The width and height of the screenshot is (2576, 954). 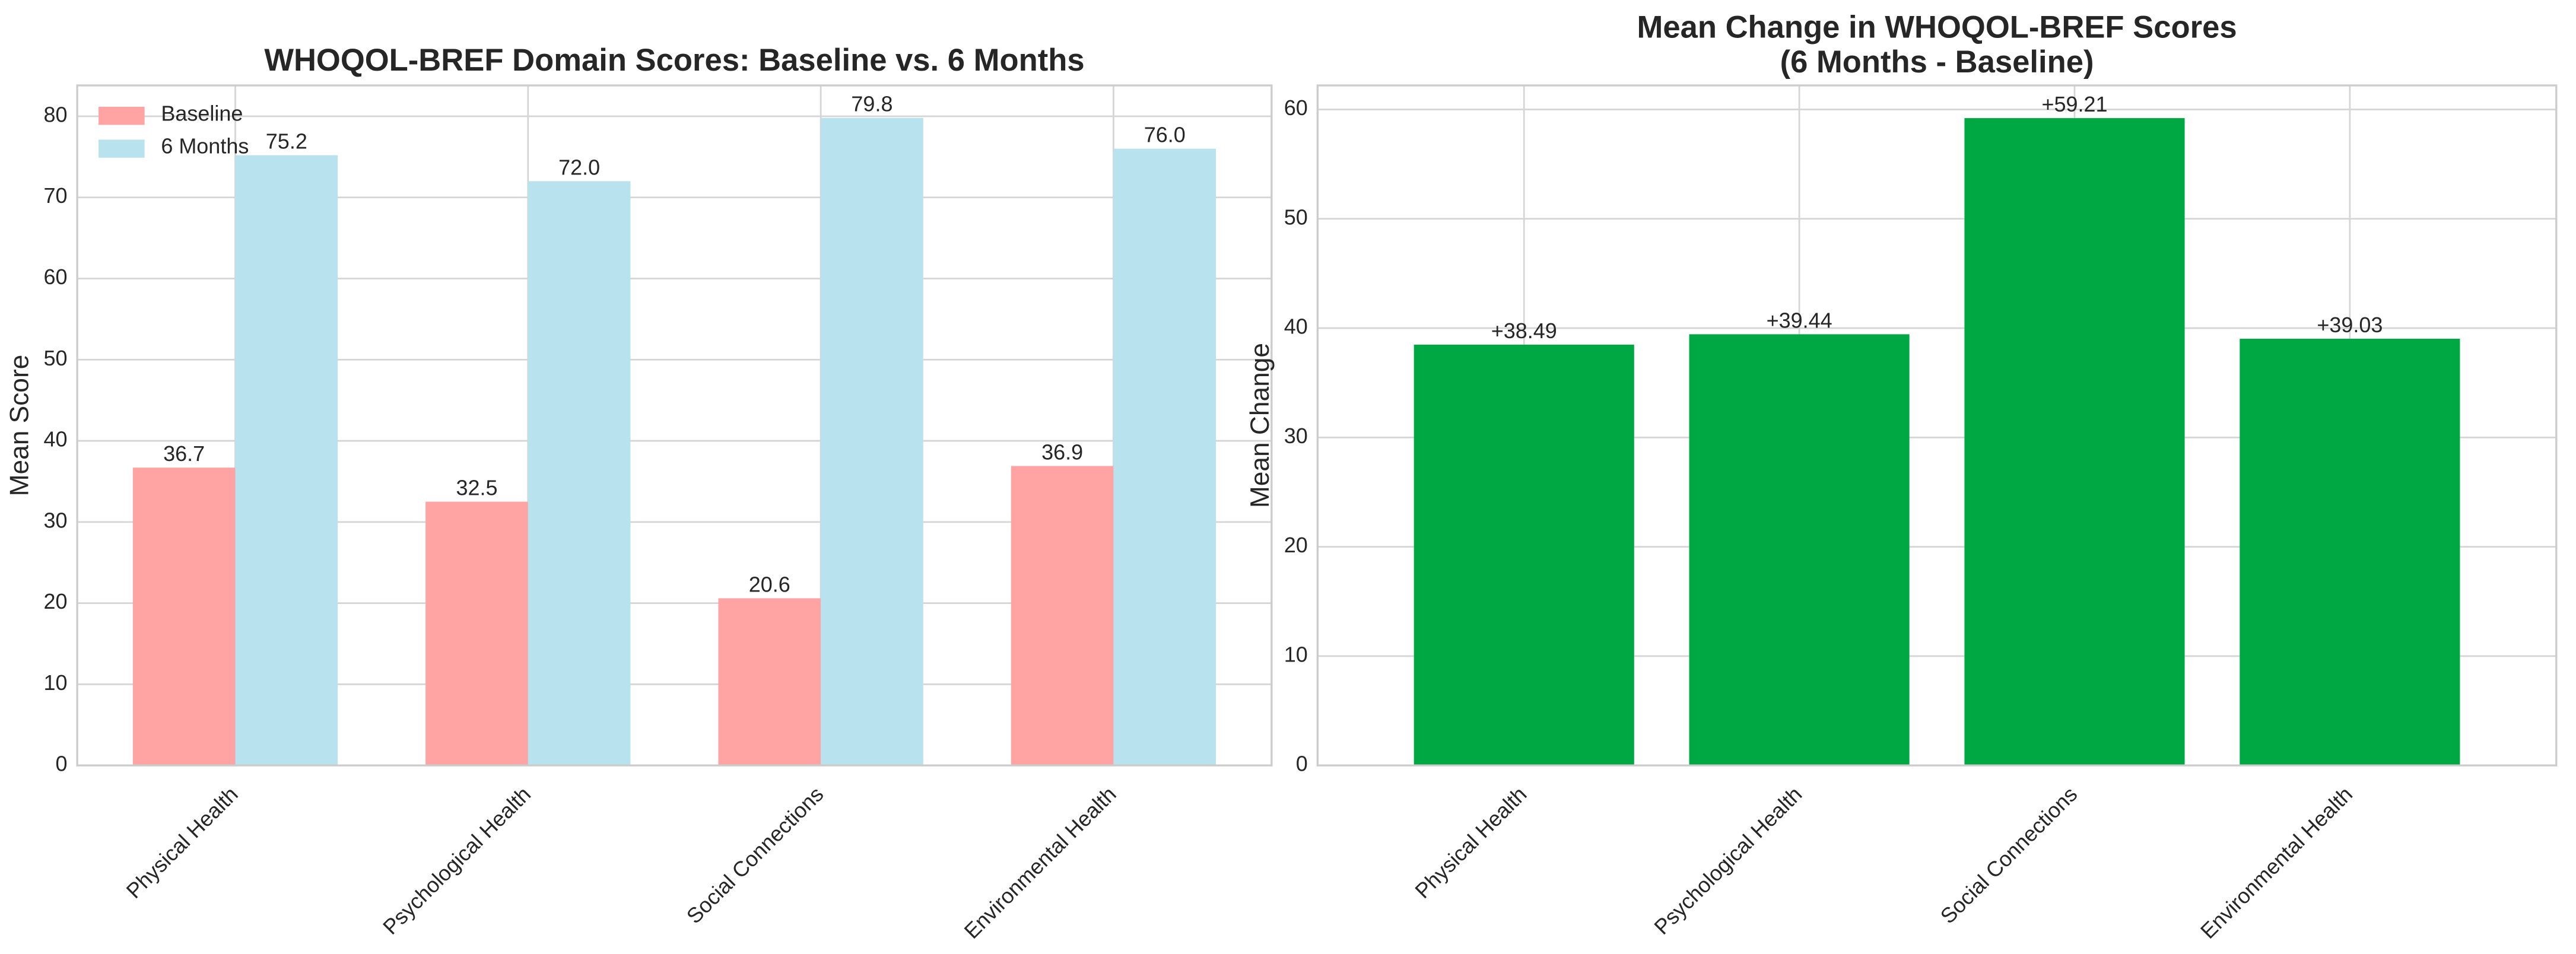 I want to click on y-axis-label: Mean Score, so click(x=19, y=426).